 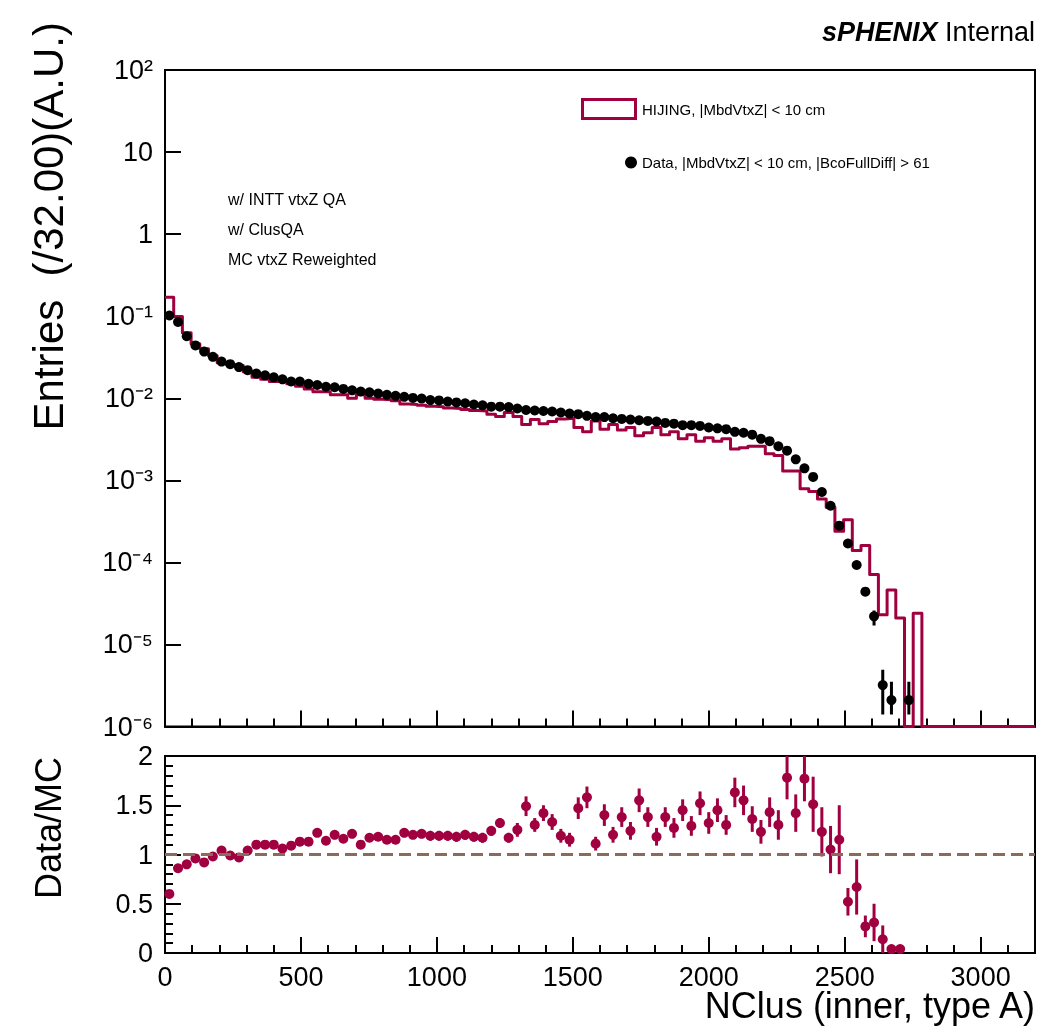 I want to click on legend-label: HIJING, |MbdVtxZ| < 10 cm, so click(x=734, y=109).